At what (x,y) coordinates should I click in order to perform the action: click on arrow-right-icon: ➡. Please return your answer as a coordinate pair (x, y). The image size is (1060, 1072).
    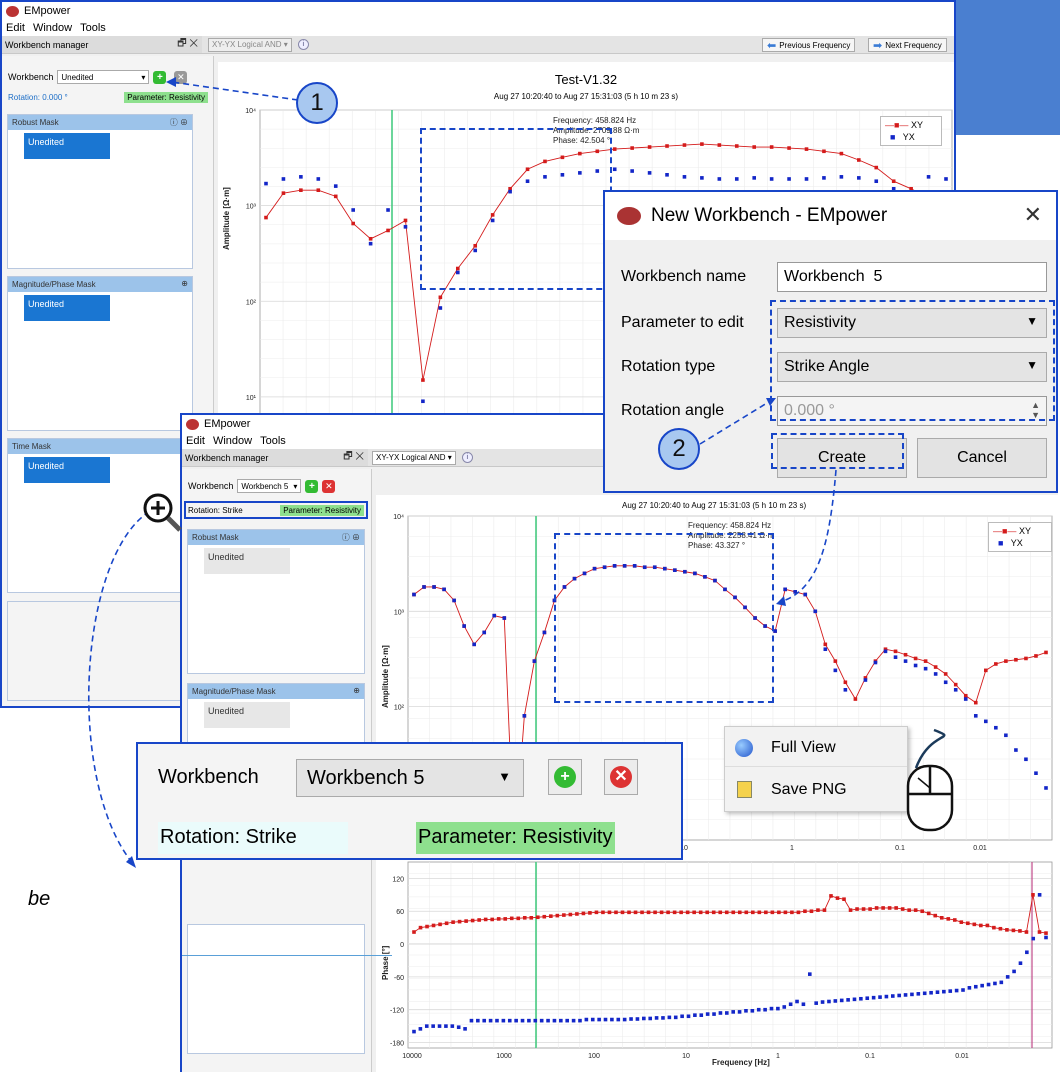
    Looking at the image, I should click on (878, 45).